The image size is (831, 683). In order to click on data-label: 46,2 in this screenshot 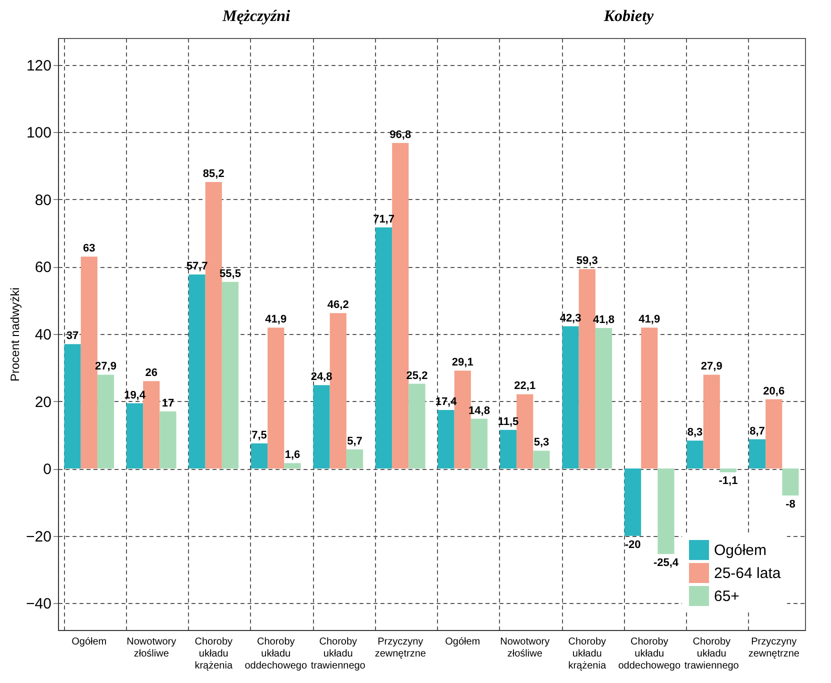, I will do `click(338, 305)`.